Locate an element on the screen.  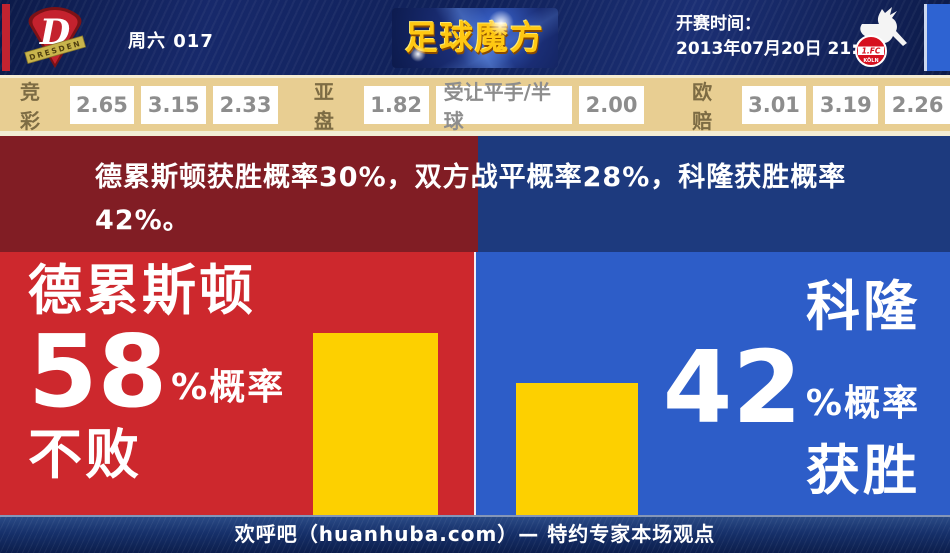
footer: 欢呼吧（huanhuba.com）— 特约专家本场观点 is located at coordinates (475, 534).